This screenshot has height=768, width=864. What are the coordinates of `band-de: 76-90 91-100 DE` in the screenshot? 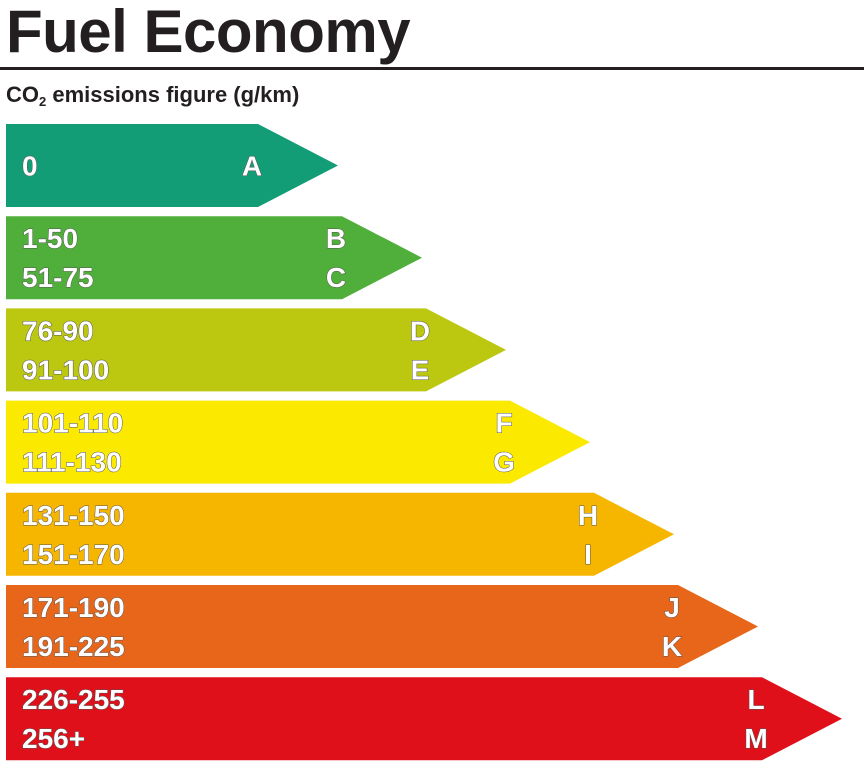 It's located at (256, 350).